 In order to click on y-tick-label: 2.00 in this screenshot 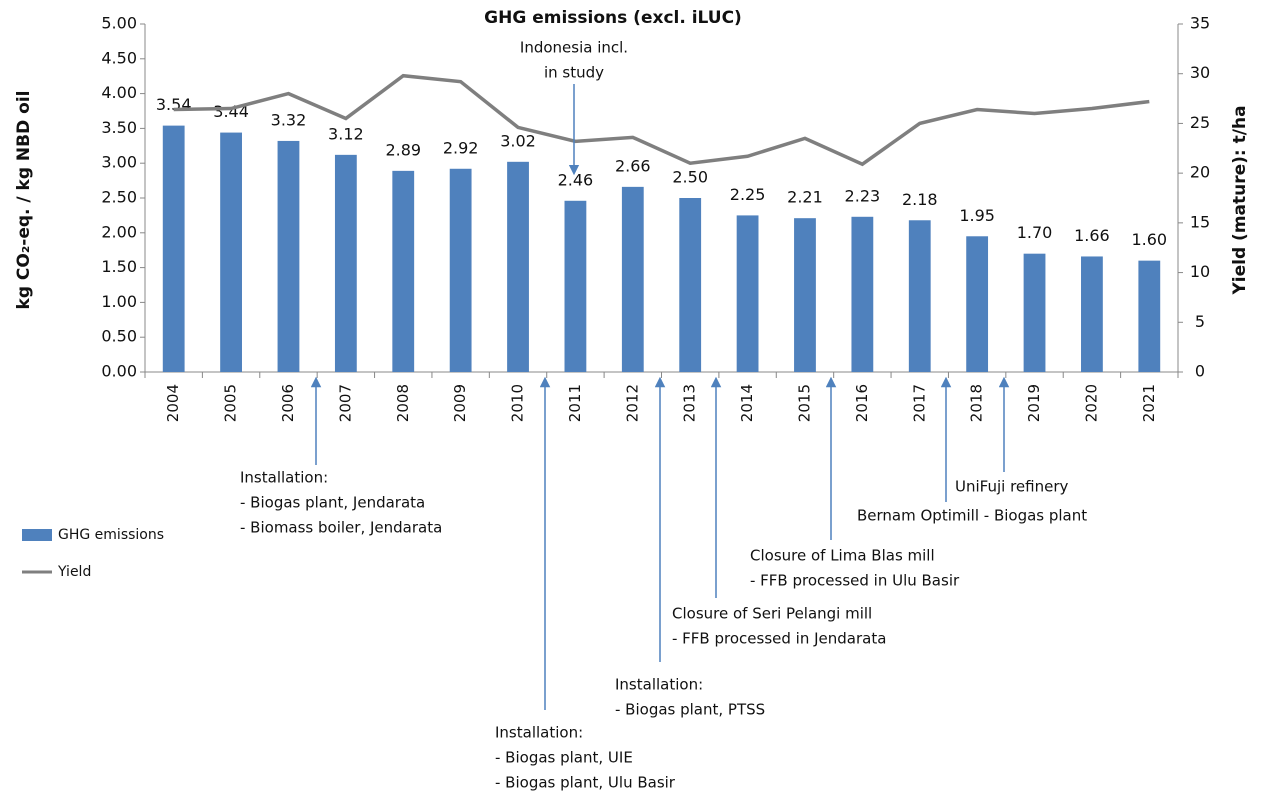, I will do `click(119, 231)`.